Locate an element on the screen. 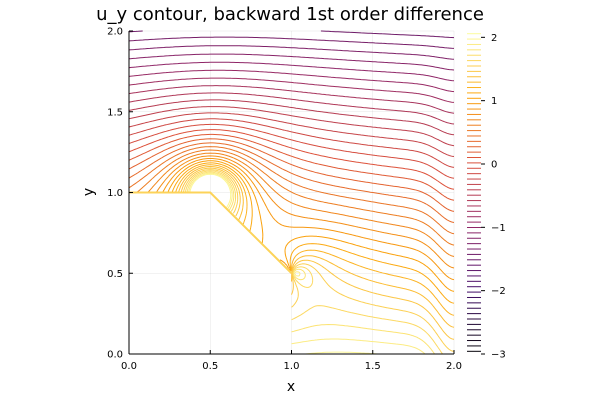 The image size is (600, 400). y-tick-label: 1.5 is located at coordinates (115, 112).